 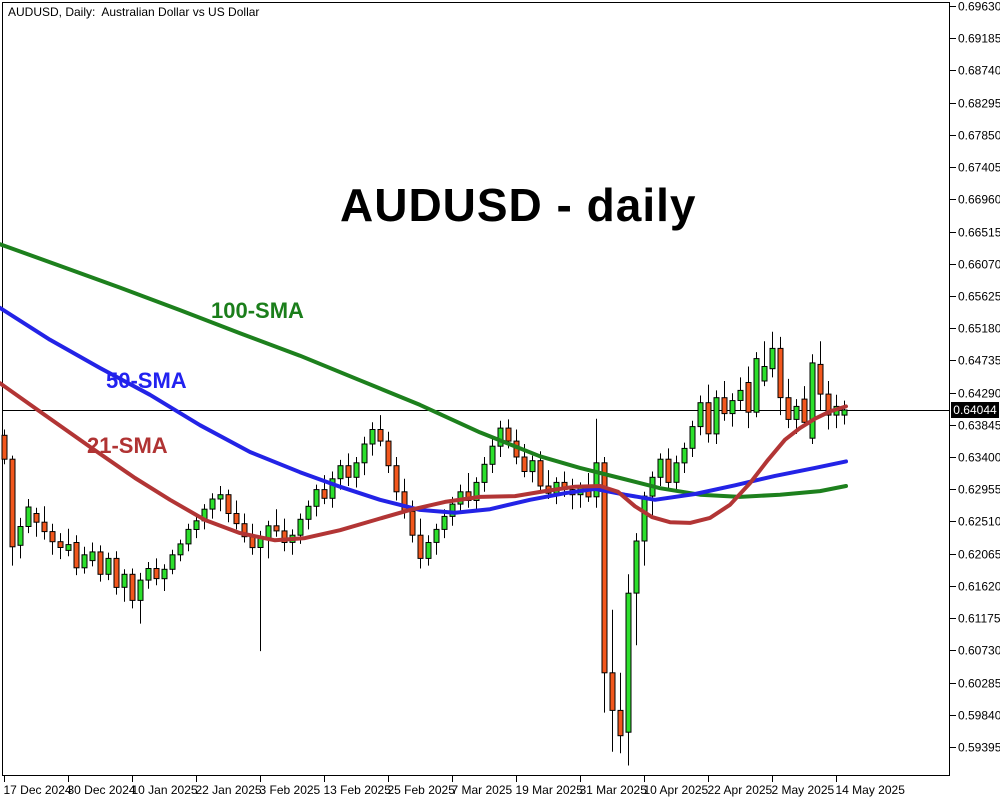 What do you see at coordinates (979, 748) in the screenshot?
I see `y-axis-label: 0.59395` at bounding box center [979, 748].